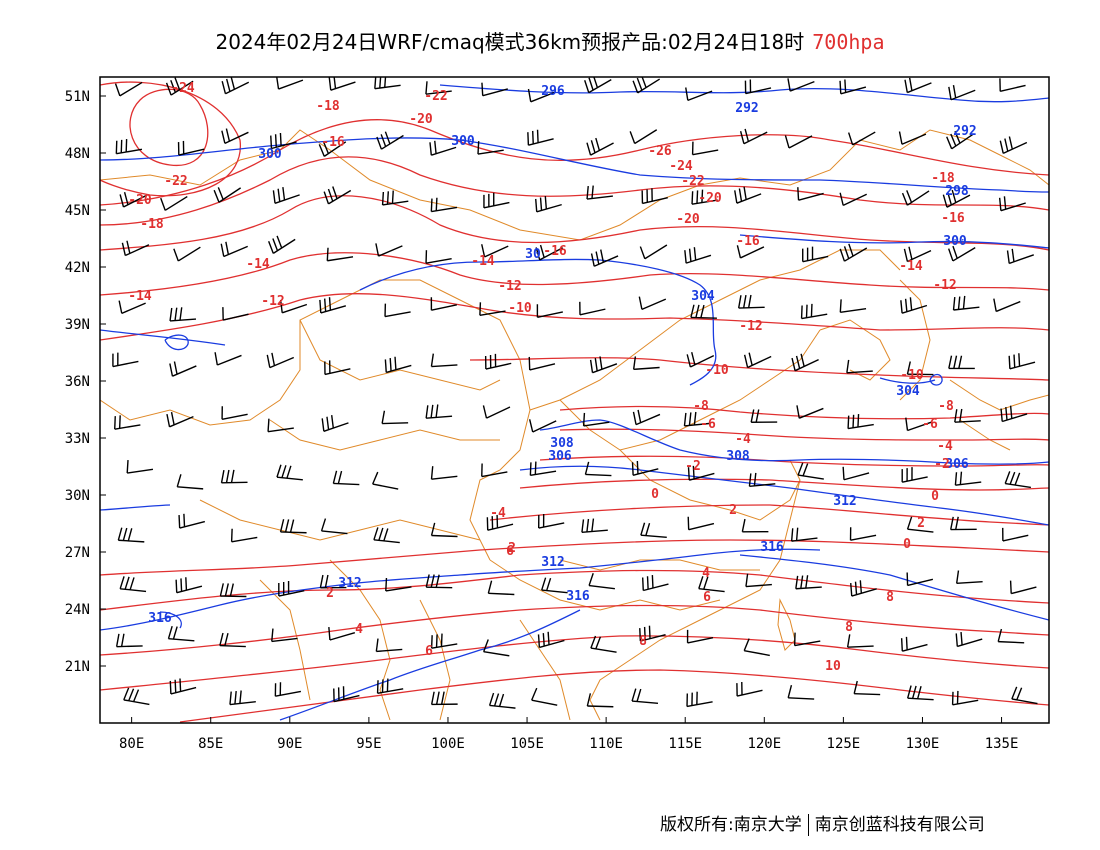 This screenshot has width=1100, height=850. What do you see at coordinates (510, 42) in the screenshot?
I see `title-text: 2024年02月24日WRF/cmaq模式36km预报产品:02月24日18时` at bounding box center [510, 42].